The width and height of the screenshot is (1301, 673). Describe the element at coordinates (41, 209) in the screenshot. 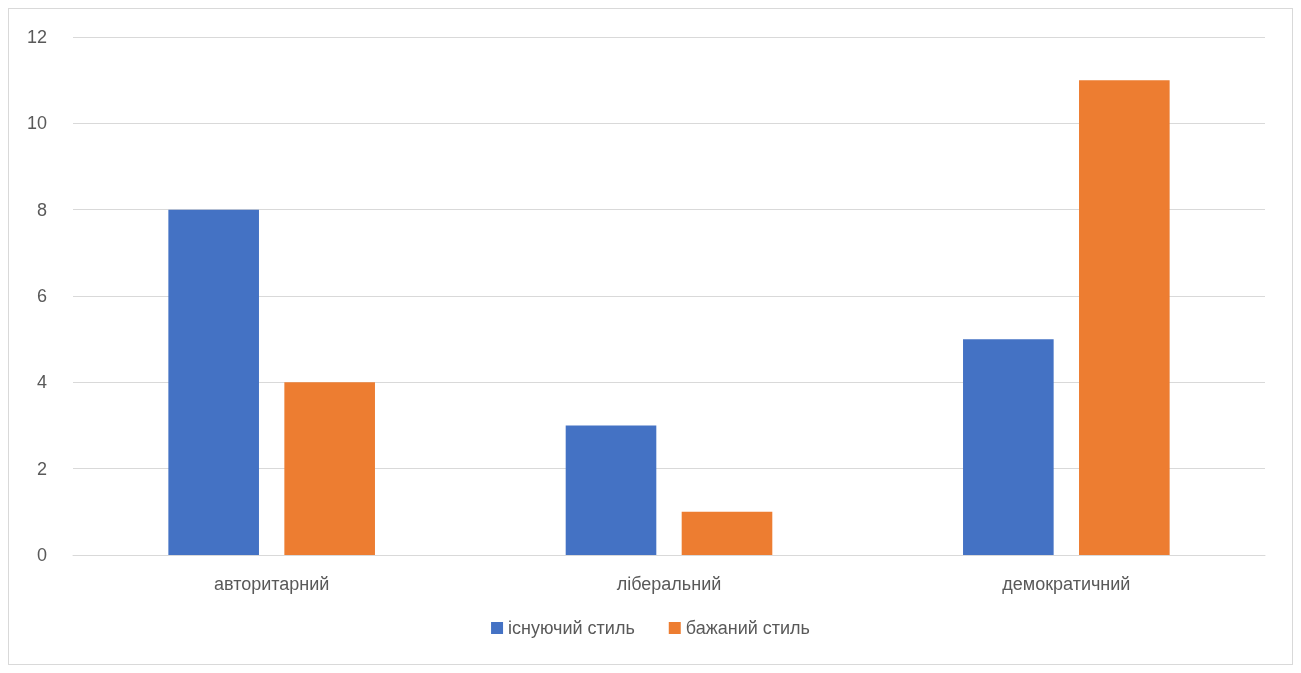

I see `y-tick-label: 8` at that location.